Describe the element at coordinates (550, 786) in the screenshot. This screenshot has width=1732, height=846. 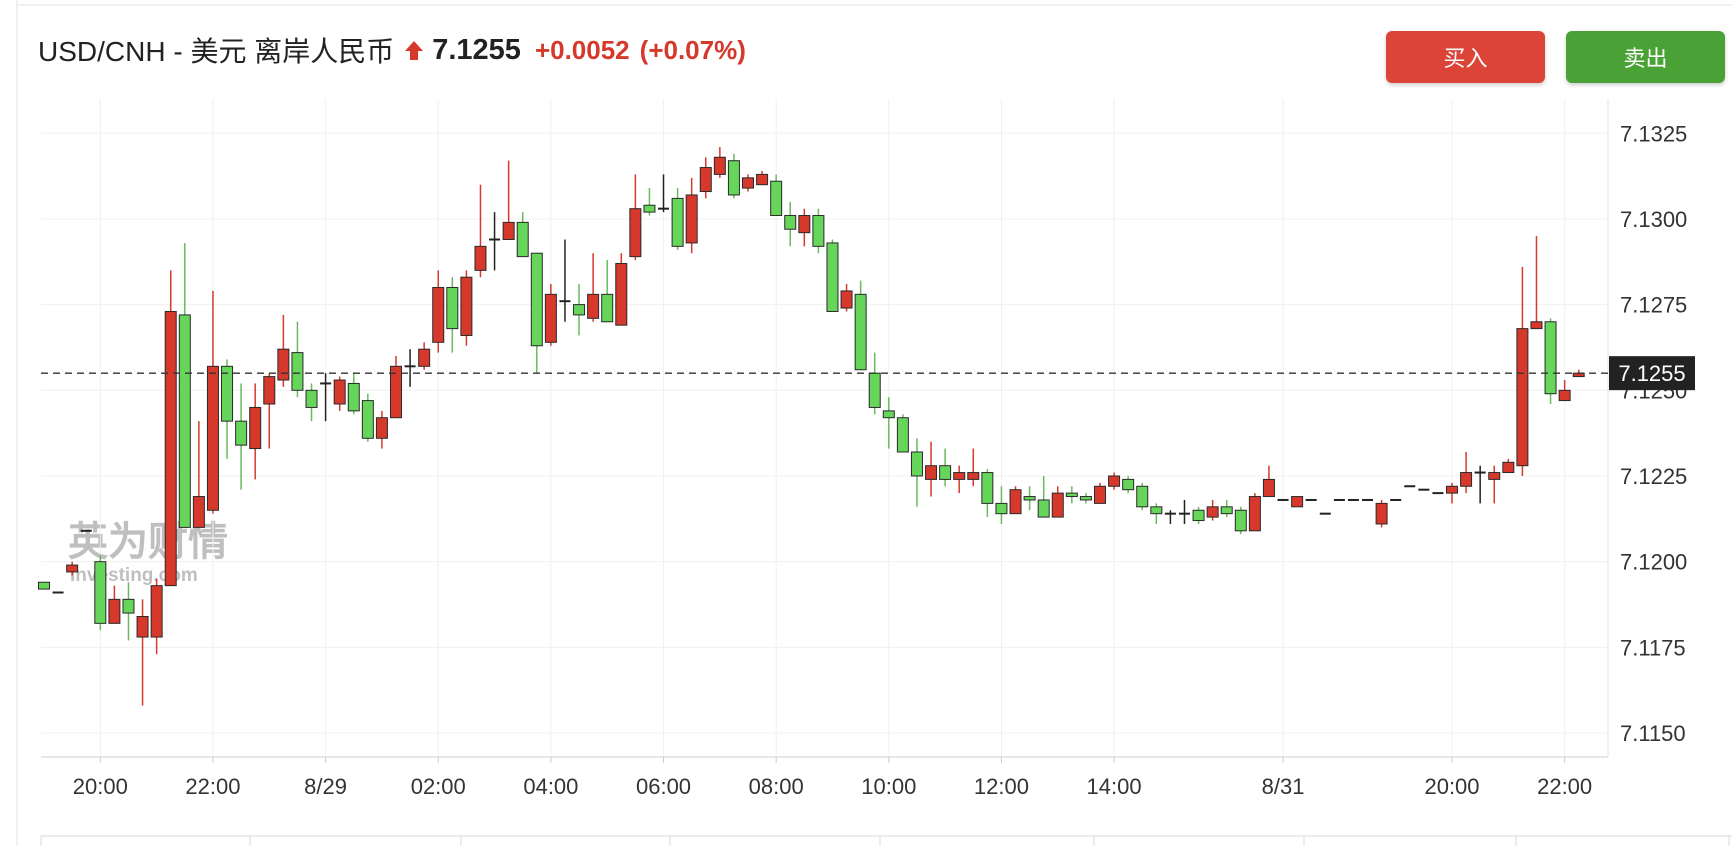
I see `x-tick-label: 04:00` at that location.